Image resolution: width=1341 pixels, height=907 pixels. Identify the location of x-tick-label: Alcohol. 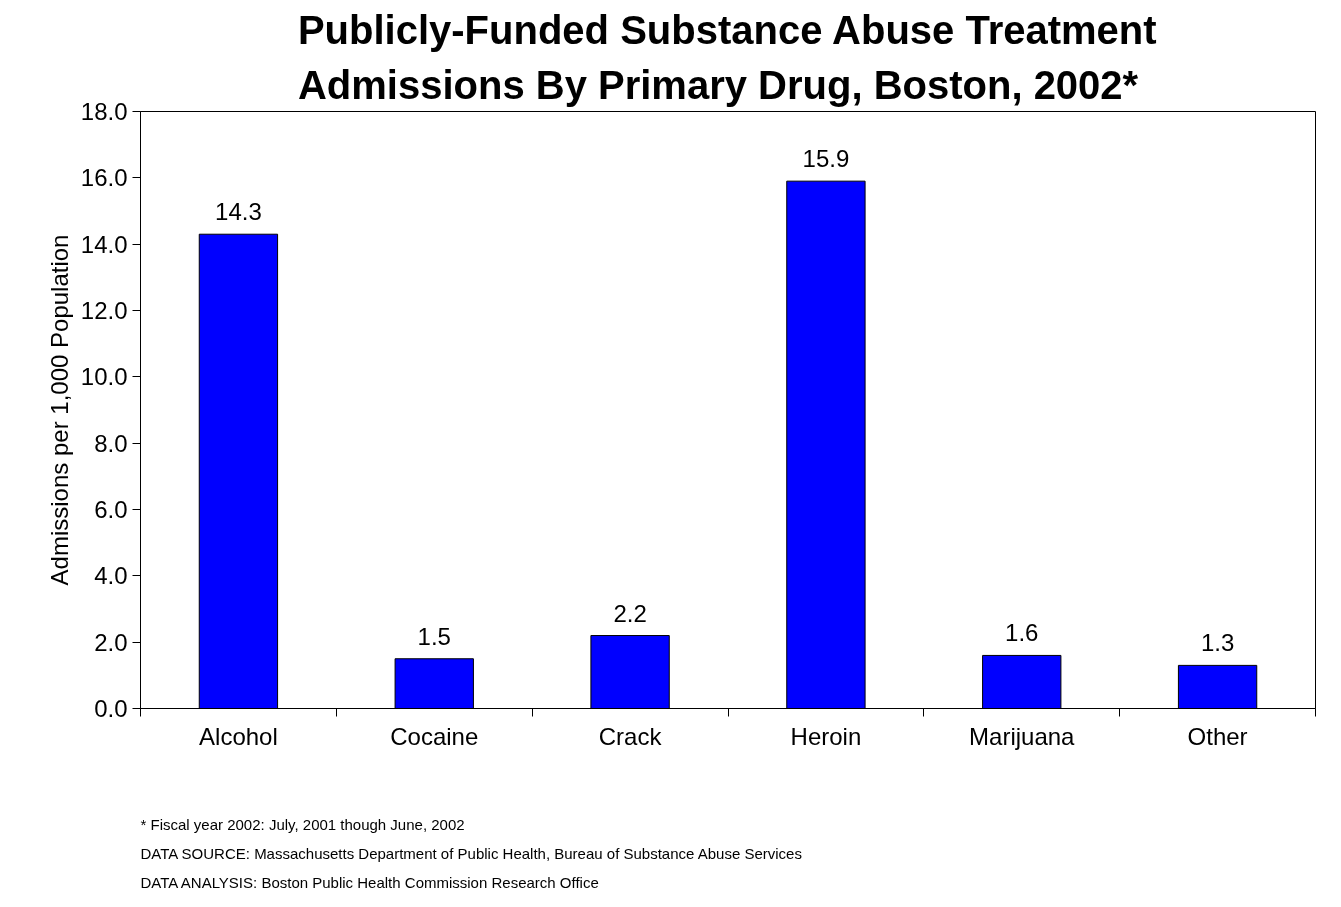
(238, 736).